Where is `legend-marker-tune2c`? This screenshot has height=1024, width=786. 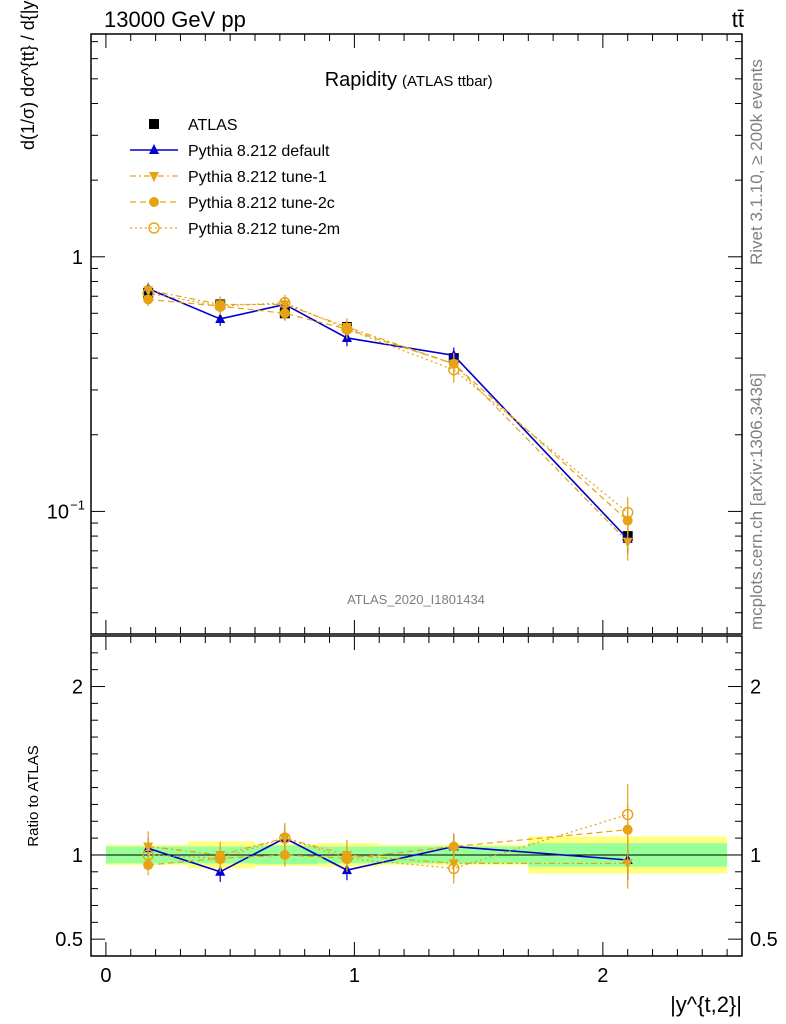 legend-marker-tune2c is located at coordinates (154, 202).